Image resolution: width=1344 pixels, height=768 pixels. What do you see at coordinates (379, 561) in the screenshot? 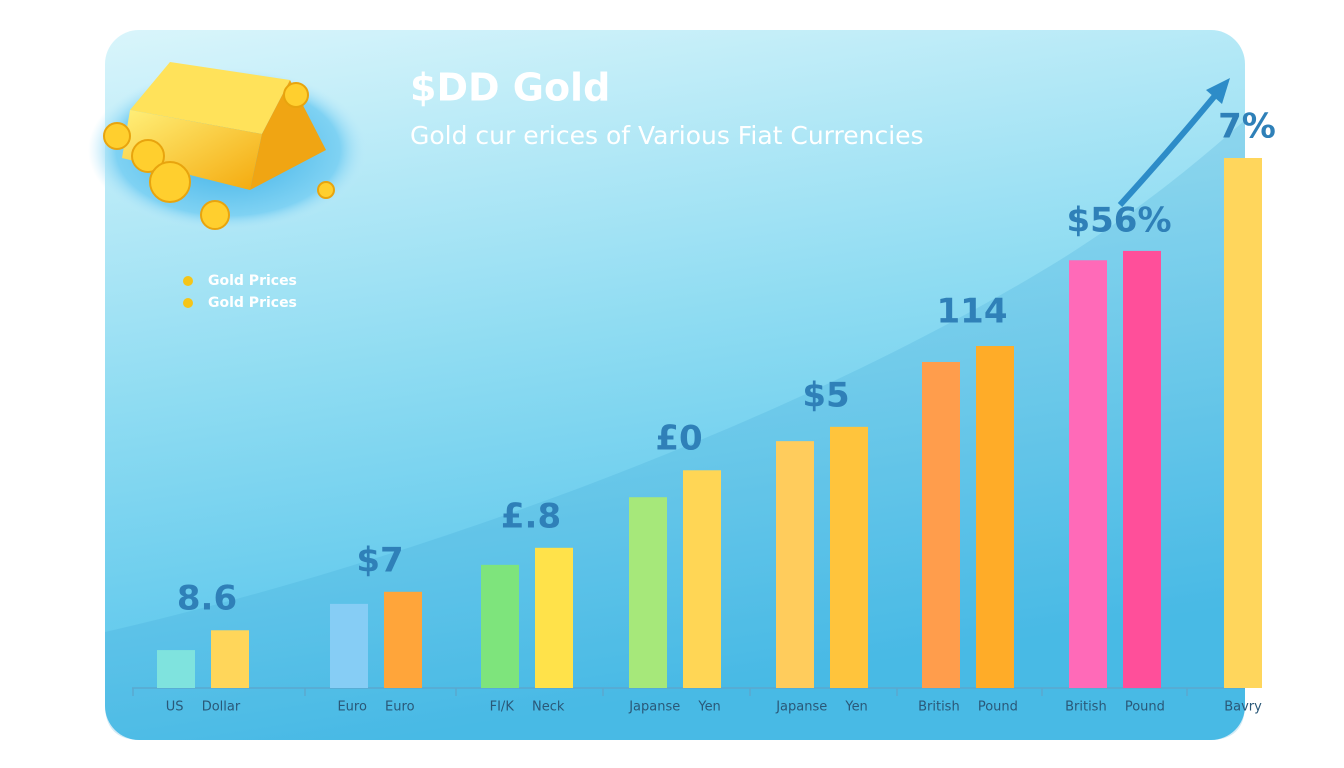
I see `annotation: $7` at bounding box center [379, 561].